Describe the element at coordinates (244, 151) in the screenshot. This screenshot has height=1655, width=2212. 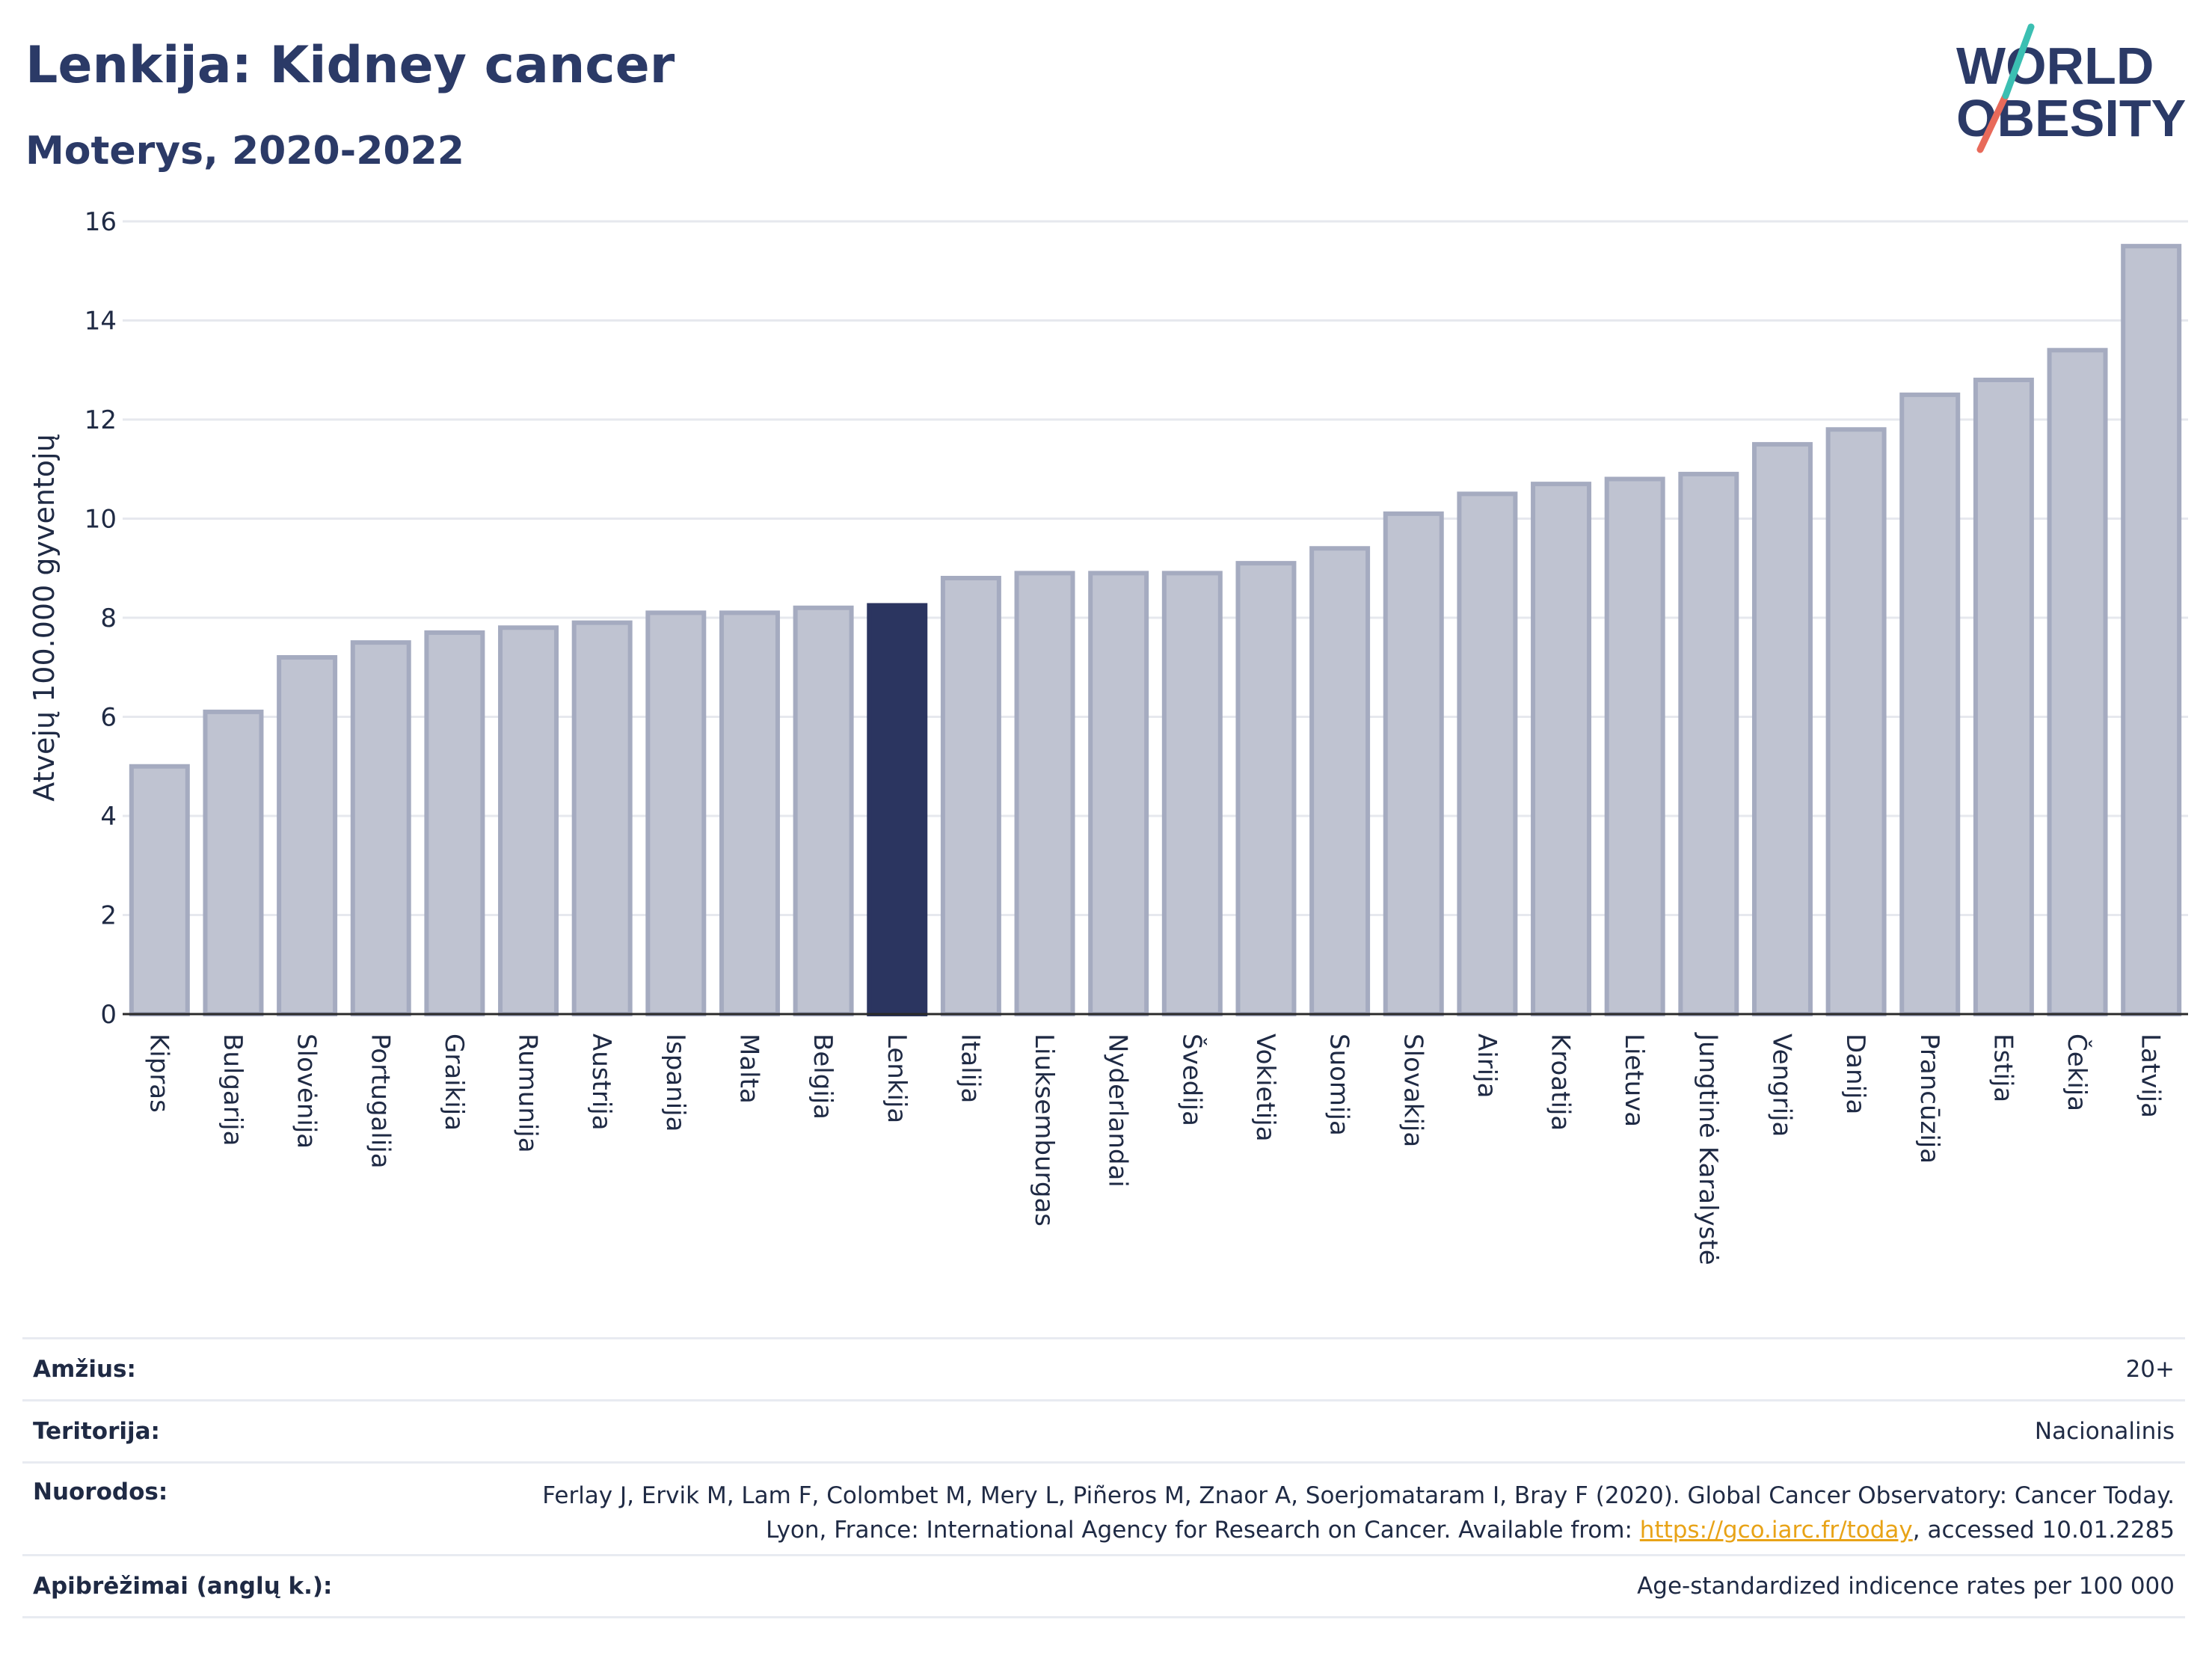
I see `chart-subtitle: Moterys, 2020-2022` at that location.